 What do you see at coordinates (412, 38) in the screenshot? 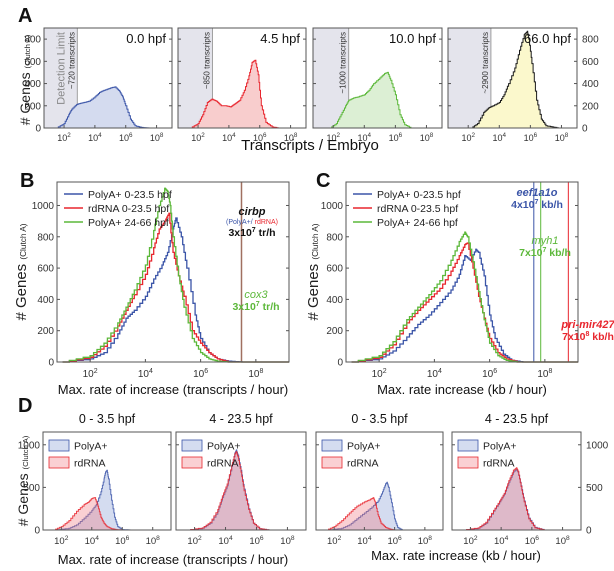
I see `panel-a-subplot-3-time-label: 10.0 hpf` at bounding box center [412, 38].